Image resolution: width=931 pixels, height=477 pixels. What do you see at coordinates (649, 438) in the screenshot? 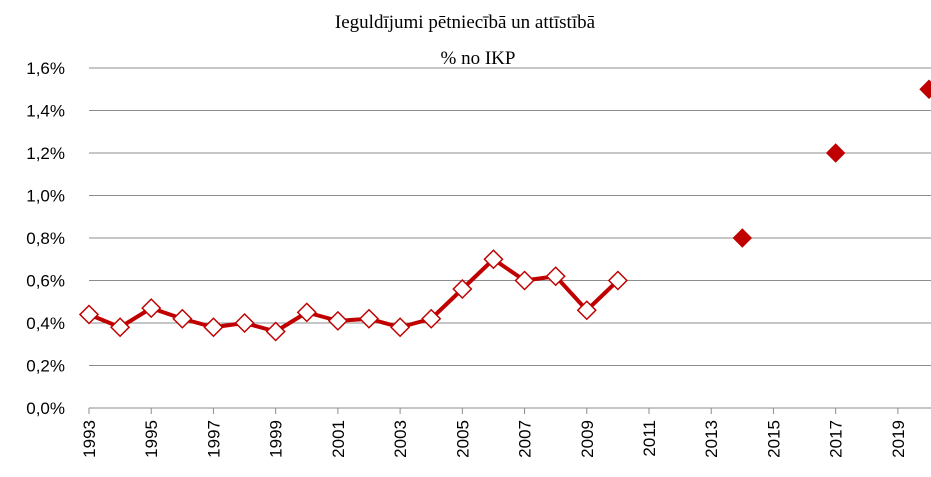
I see `x-tick-label: 2011` at bounding box center [649, 438].